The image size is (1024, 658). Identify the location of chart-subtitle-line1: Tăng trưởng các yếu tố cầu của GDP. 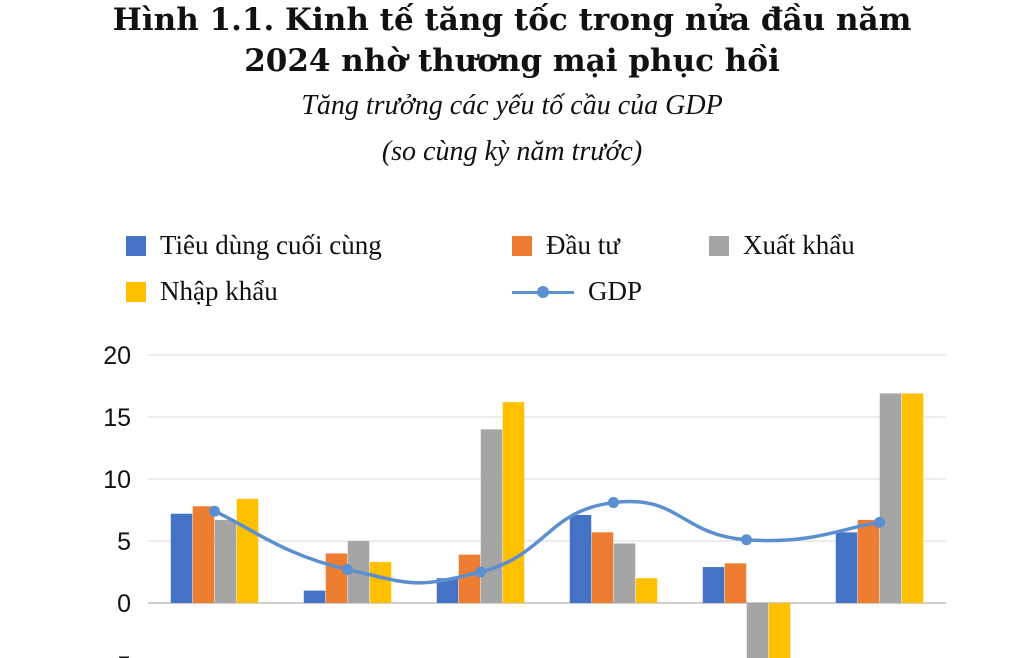
(512, 105).